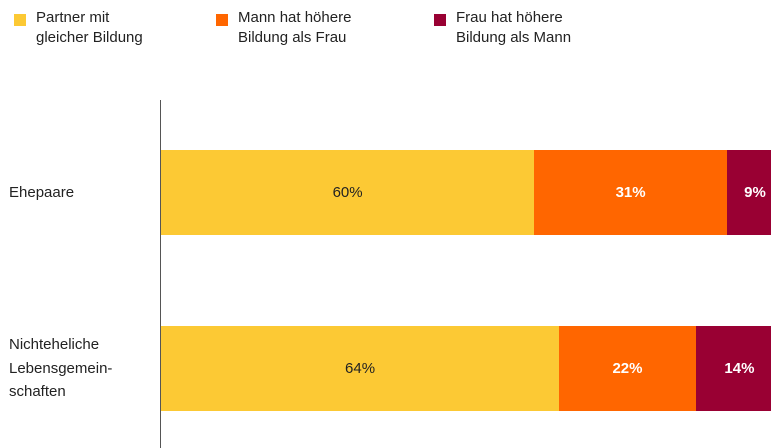  I want to click on bar-segment: 22%, so click(627, 368).